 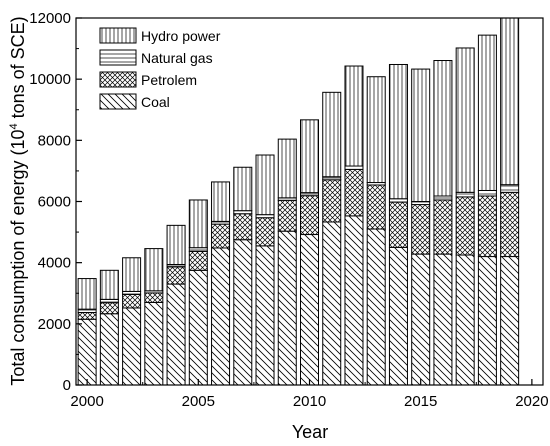 I want to click on bar-hydro-power-2008, so click(x=265, y=185).